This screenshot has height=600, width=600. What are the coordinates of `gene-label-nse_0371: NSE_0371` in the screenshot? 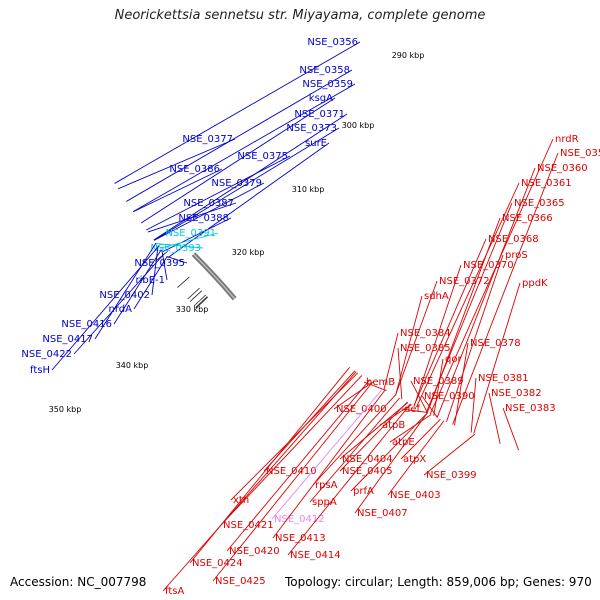 It's located at (319, 114).